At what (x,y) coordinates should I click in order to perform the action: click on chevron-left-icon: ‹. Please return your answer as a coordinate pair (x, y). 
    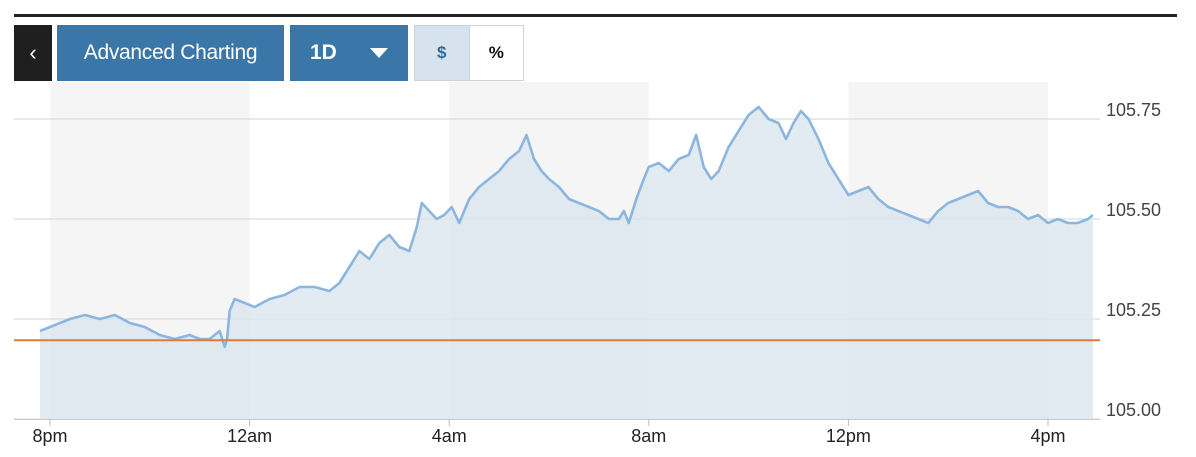
    Looking at the image, I should click on (33, 52).